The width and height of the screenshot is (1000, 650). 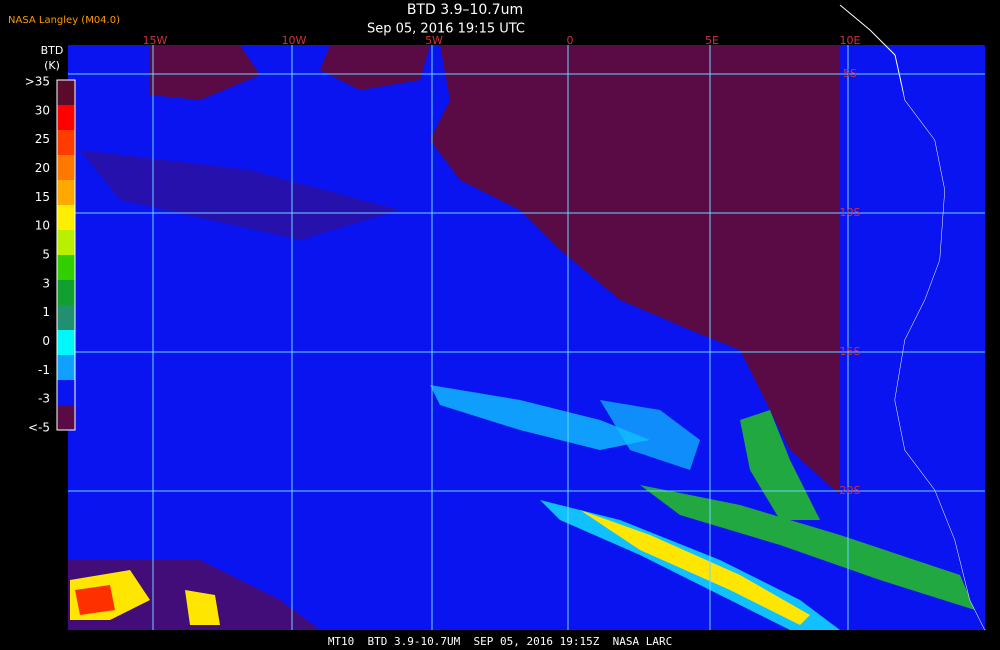 What do you see at coordinates (940, 337) in the screenshot?
I see `land` at bounding box center [940, 337].